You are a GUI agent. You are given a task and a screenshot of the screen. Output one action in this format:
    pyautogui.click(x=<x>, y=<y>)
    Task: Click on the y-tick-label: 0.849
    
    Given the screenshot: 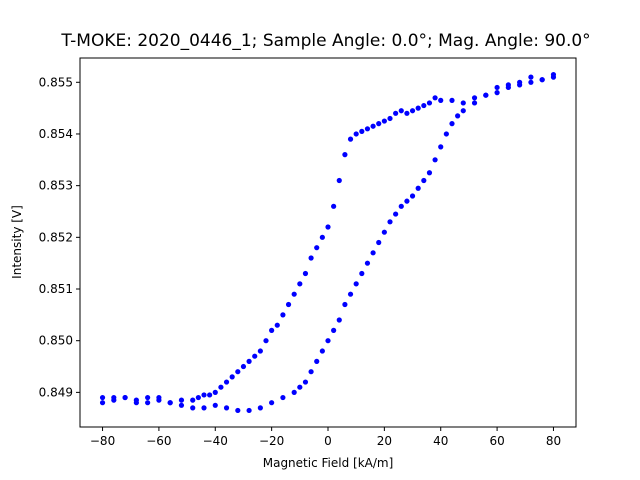 What is the action you would take?
    pyautogui.click(x=56, y=392)
    